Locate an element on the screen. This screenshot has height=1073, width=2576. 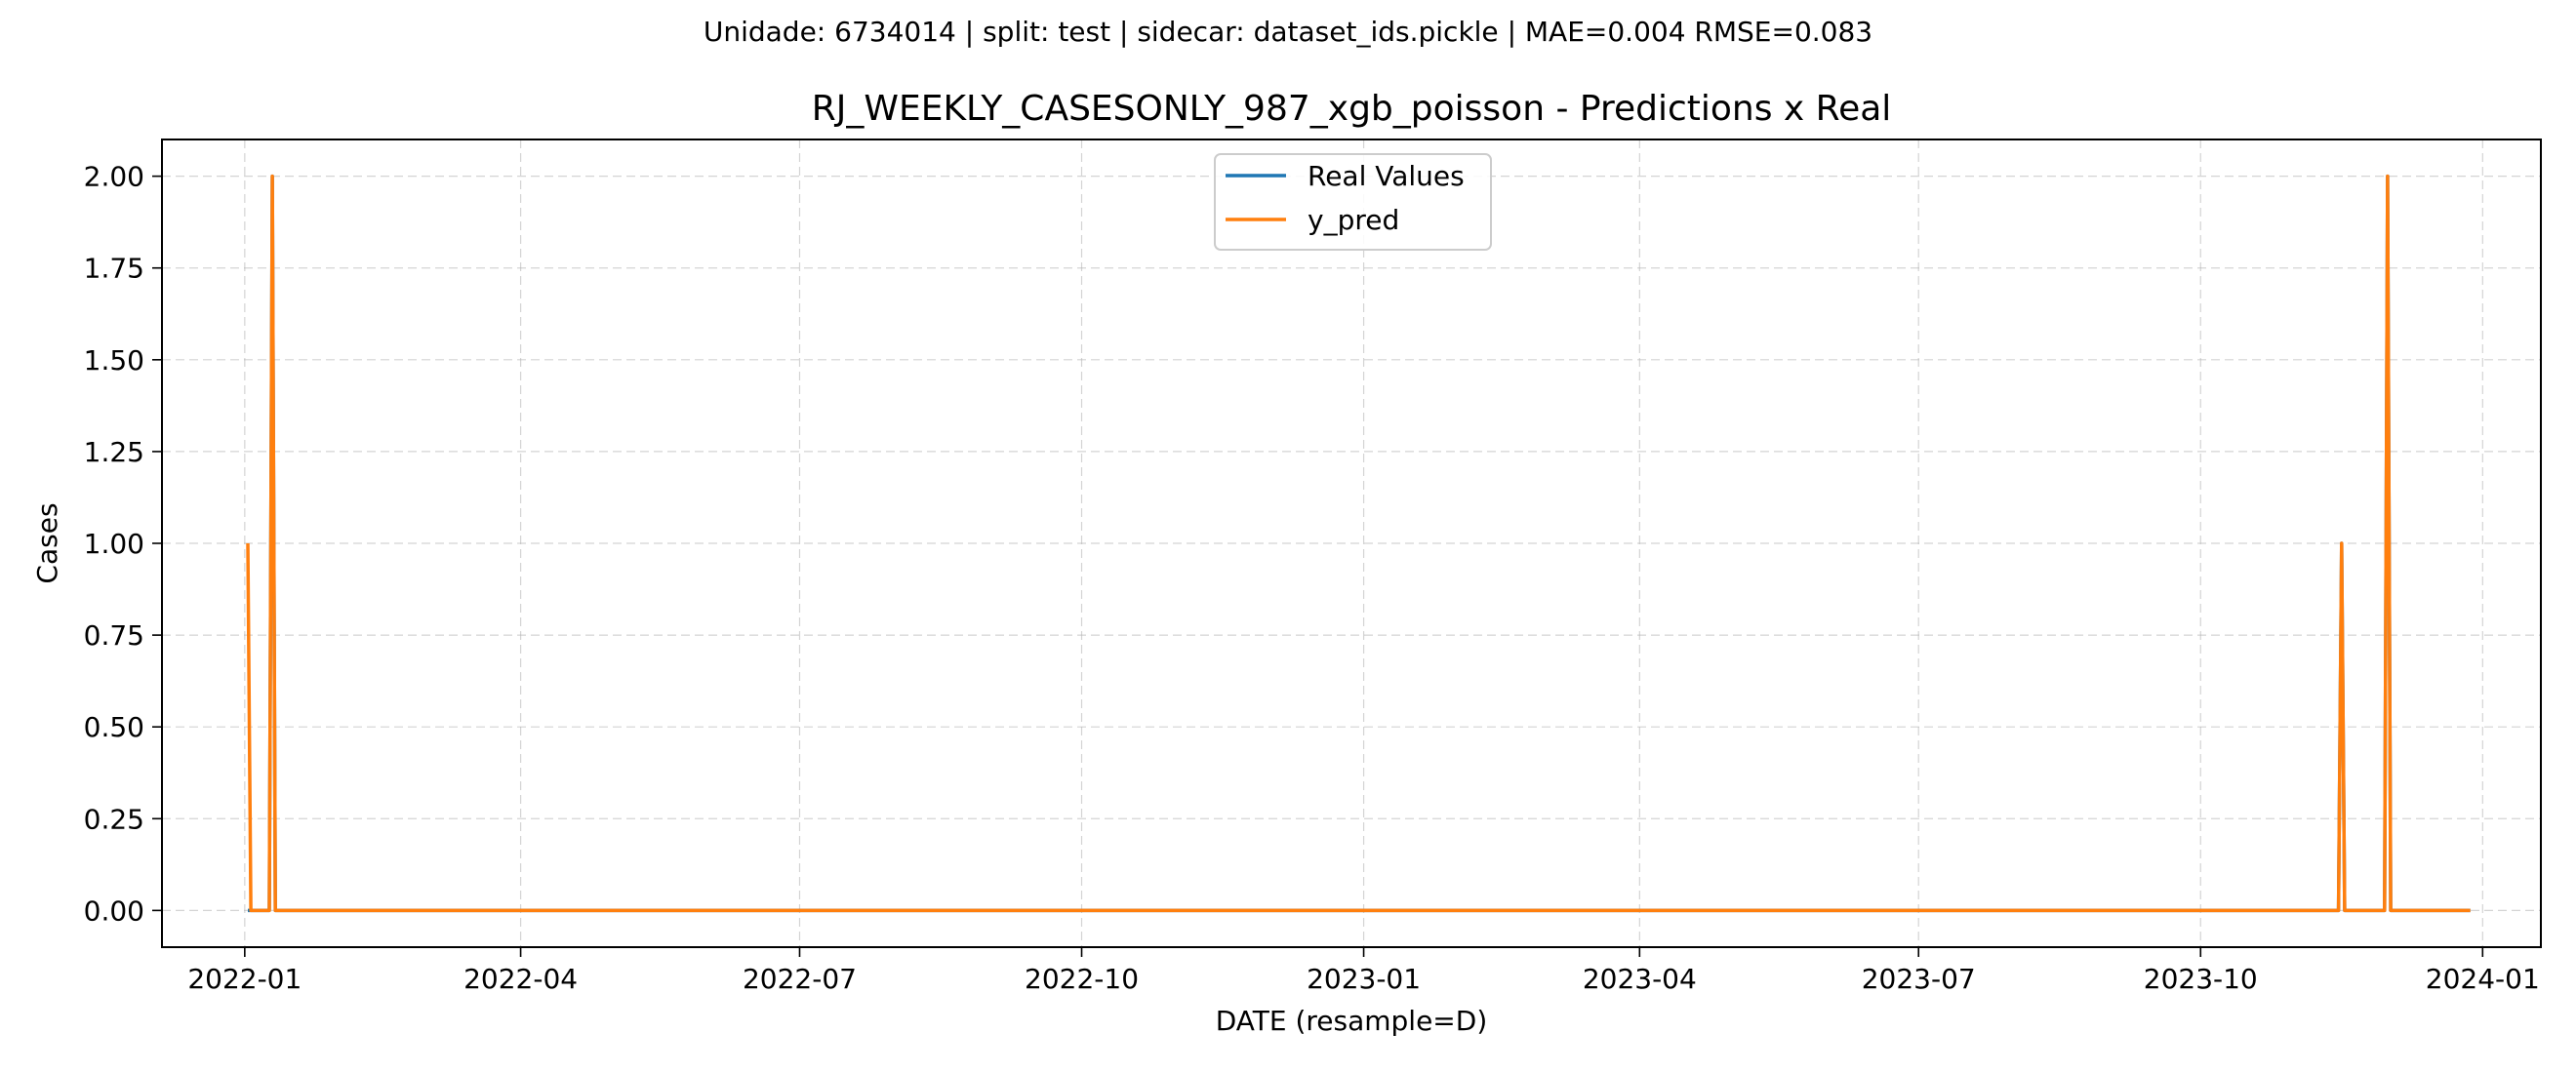
y-tick-label: 0.75 is located at coordinates (114, 635).